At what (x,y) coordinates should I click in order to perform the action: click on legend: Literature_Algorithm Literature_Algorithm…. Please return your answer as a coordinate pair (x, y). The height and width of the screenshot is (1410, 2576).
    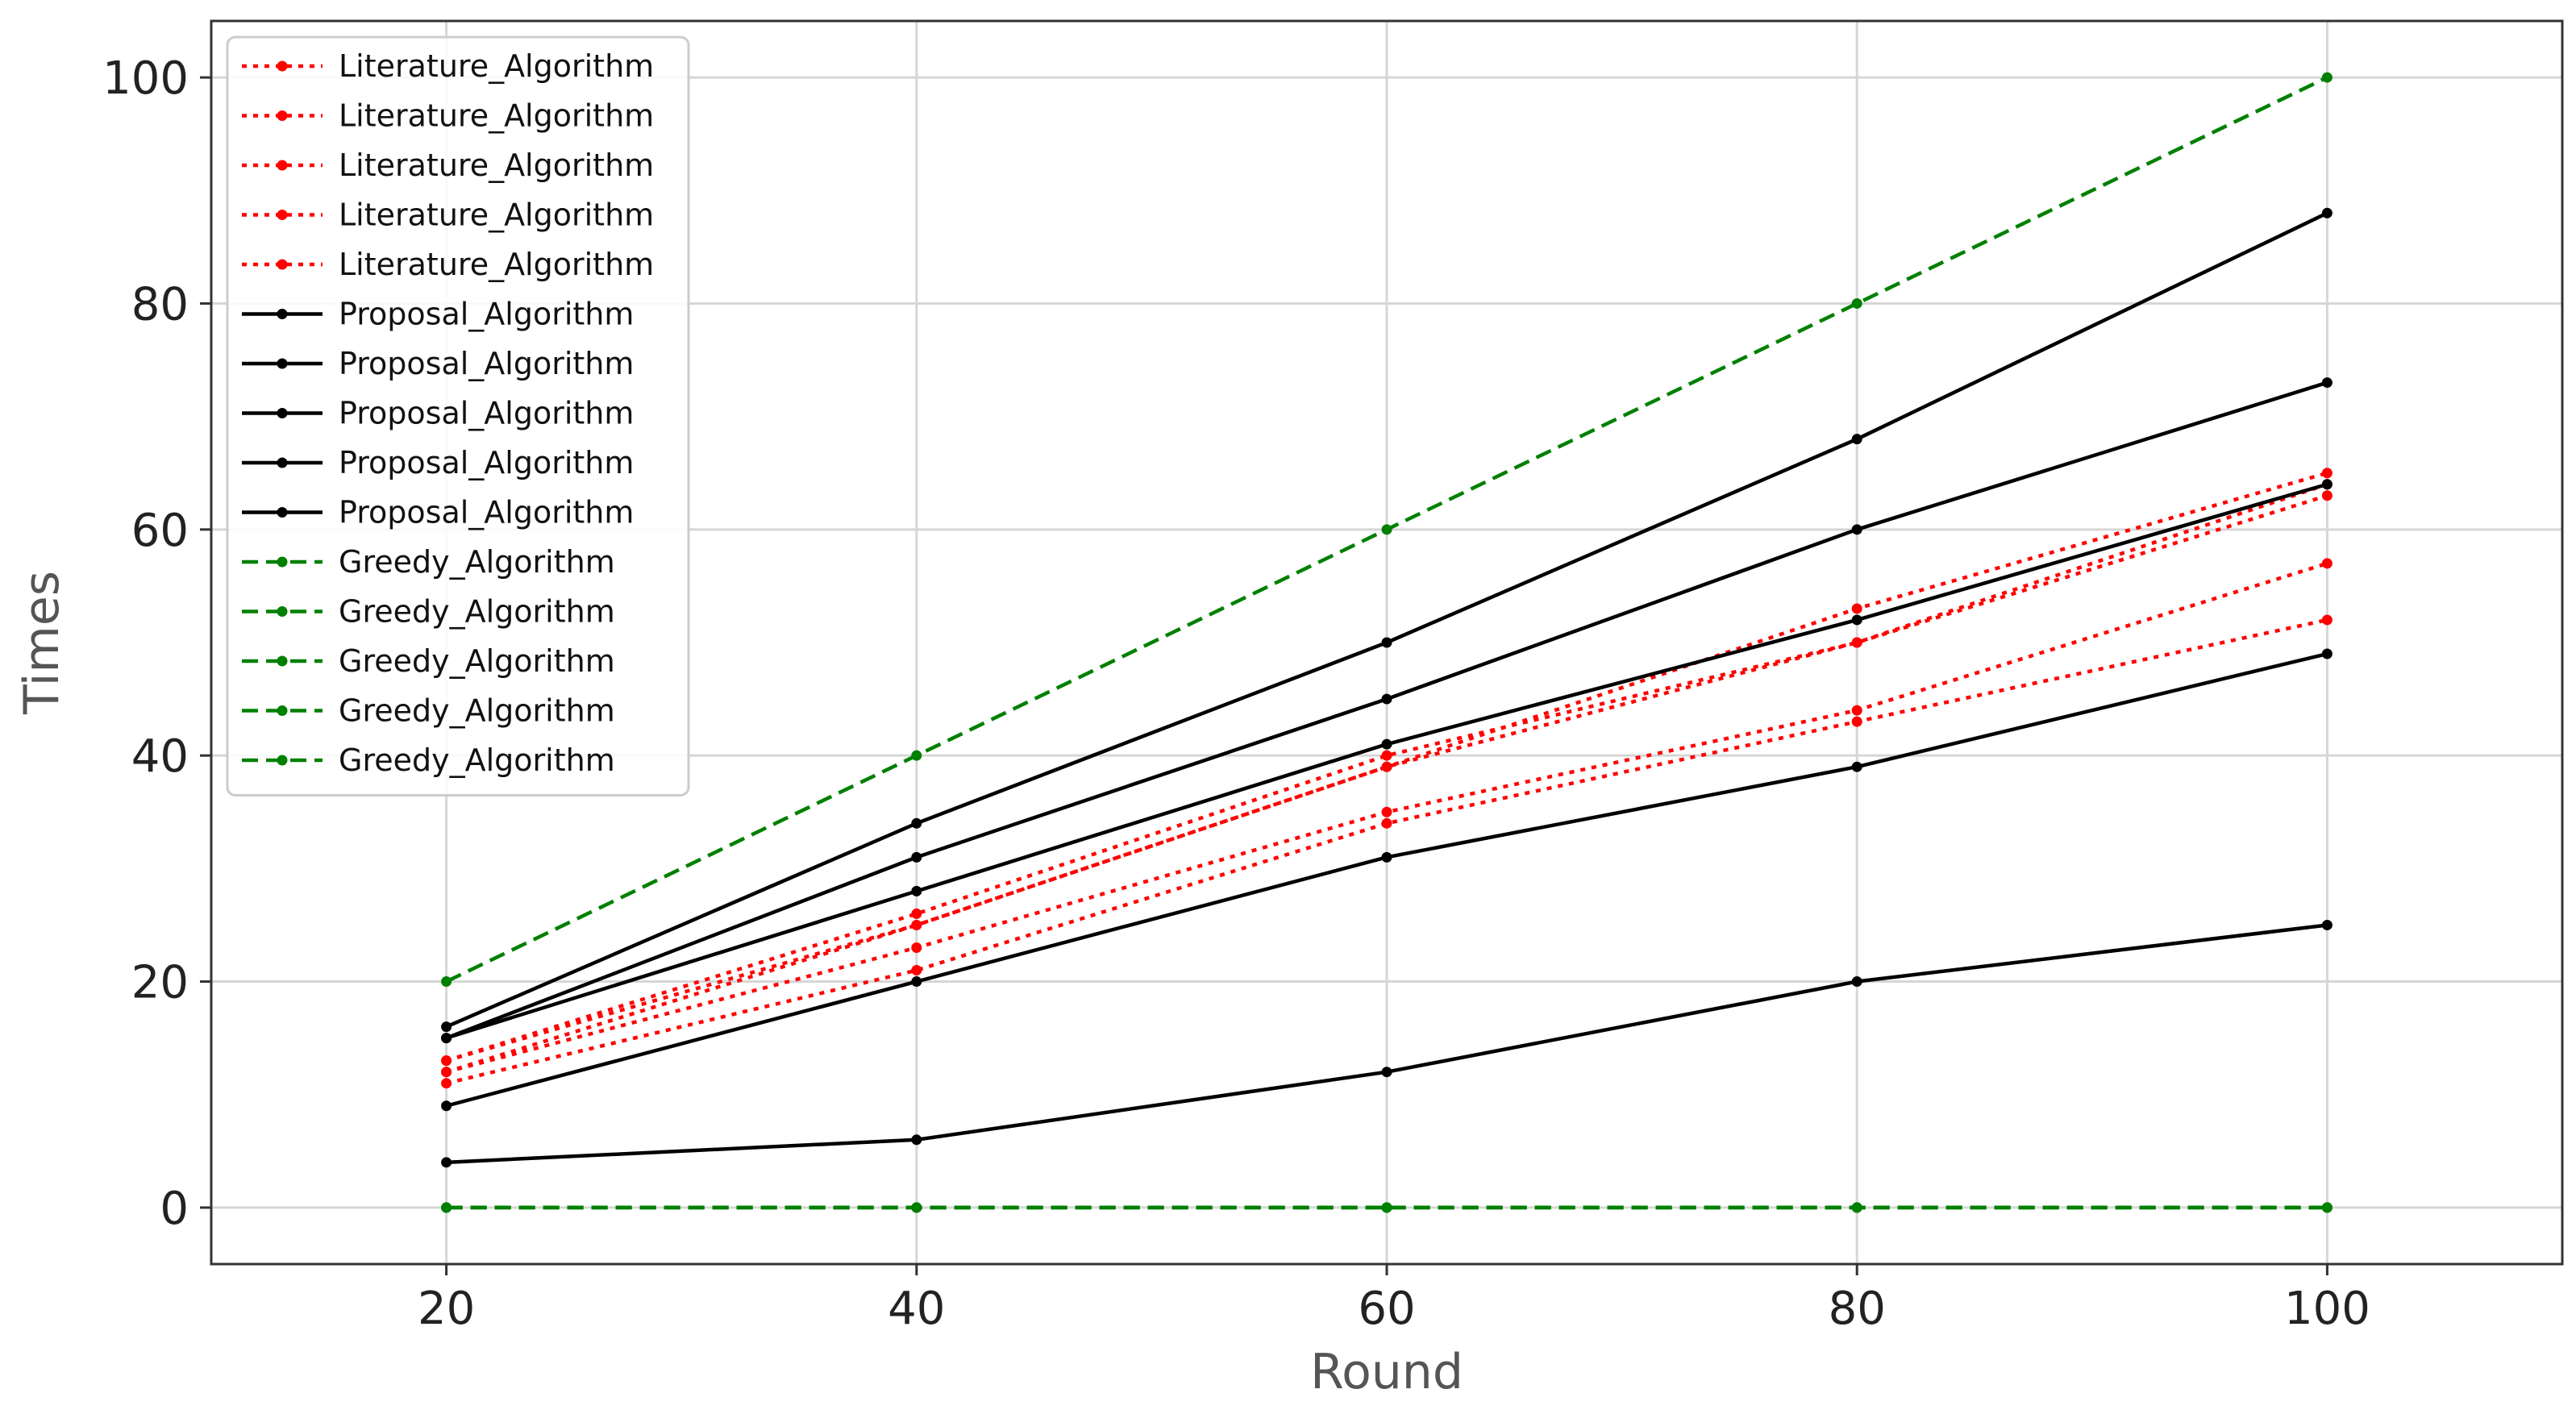
    Looking at the image, I should click on (458, 416).